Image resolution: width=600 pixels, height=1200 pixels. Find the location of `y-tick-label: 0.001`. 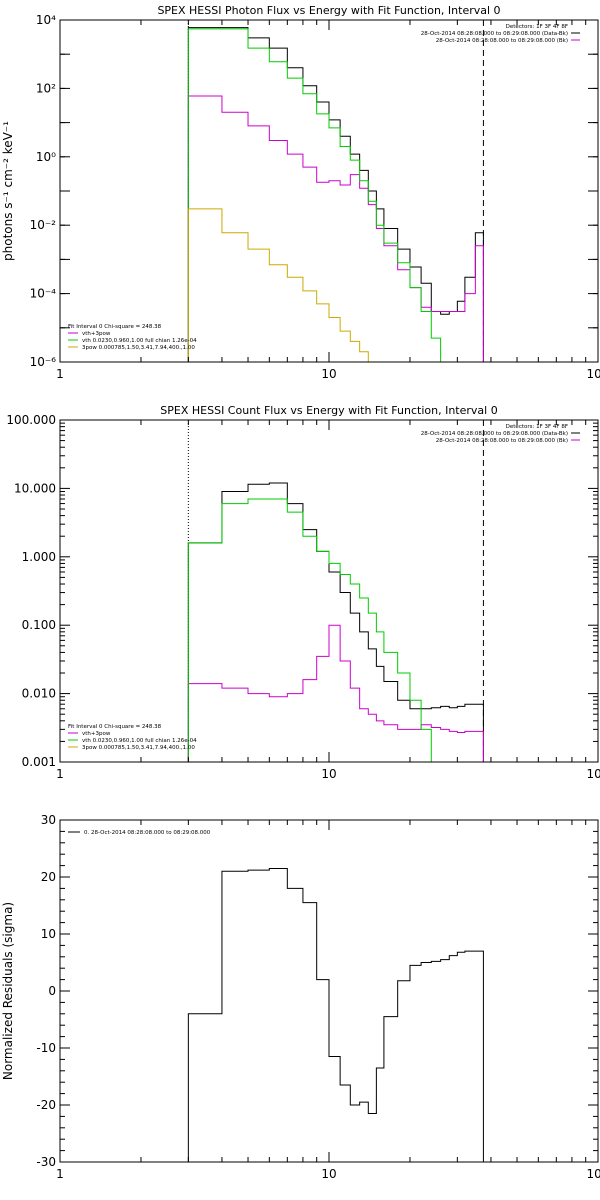

y-tick-label: 0.001 is located at coordinates (39, 762).